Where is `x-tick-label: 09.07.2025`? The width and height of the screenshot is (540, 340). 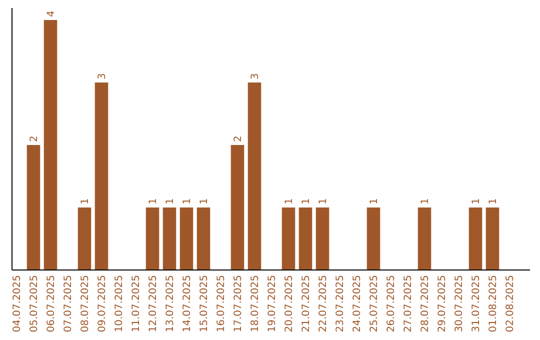 x-tick-label: 09.07.2025 is located at coordinates (102, 303).